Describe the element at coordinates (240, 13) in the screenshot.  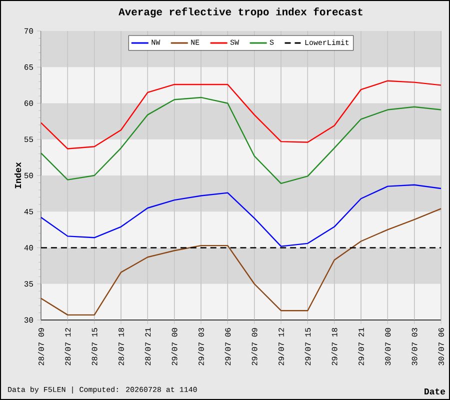
I see `chart-title: Average reflective tropo index forecast` at that location.